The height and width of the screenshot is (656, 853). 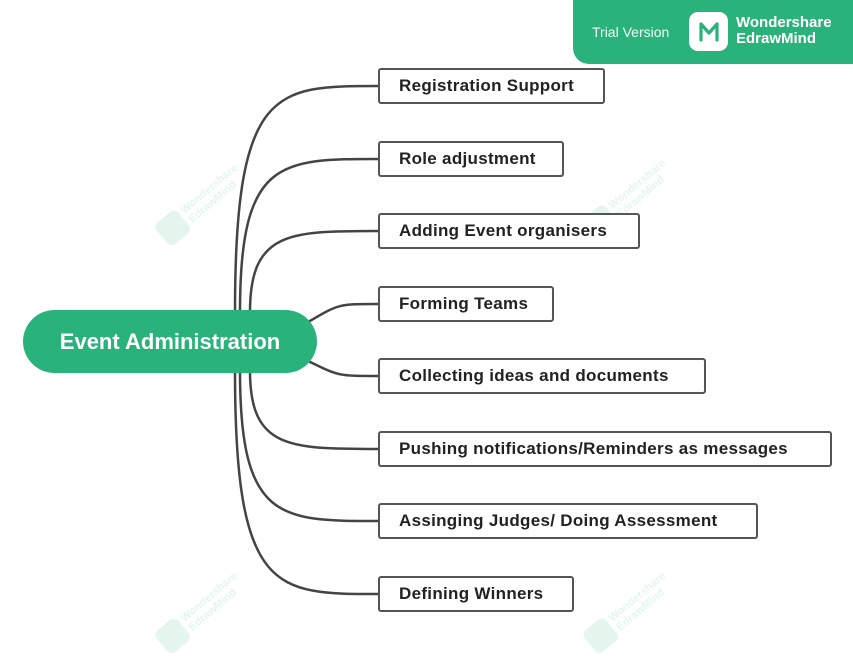 I want to click on brand-name: Wondershare EdrawMind, so click(x=784, y=31).